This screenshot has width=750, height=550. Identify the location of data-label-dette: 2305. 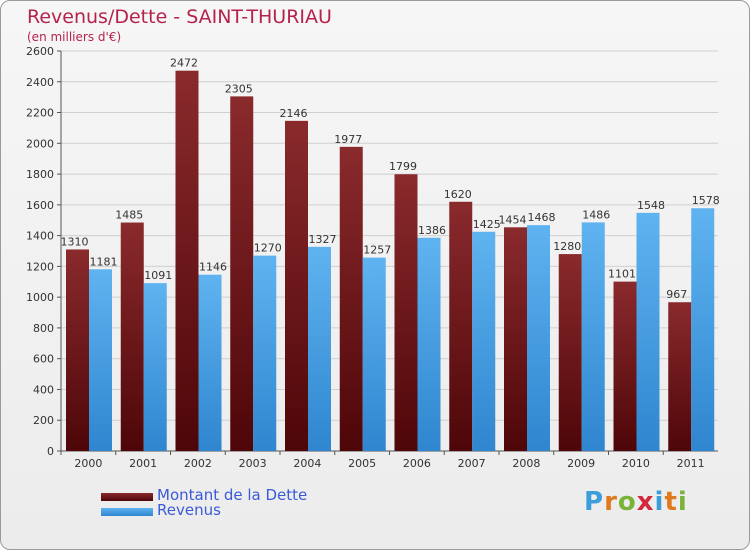
(239, 88).